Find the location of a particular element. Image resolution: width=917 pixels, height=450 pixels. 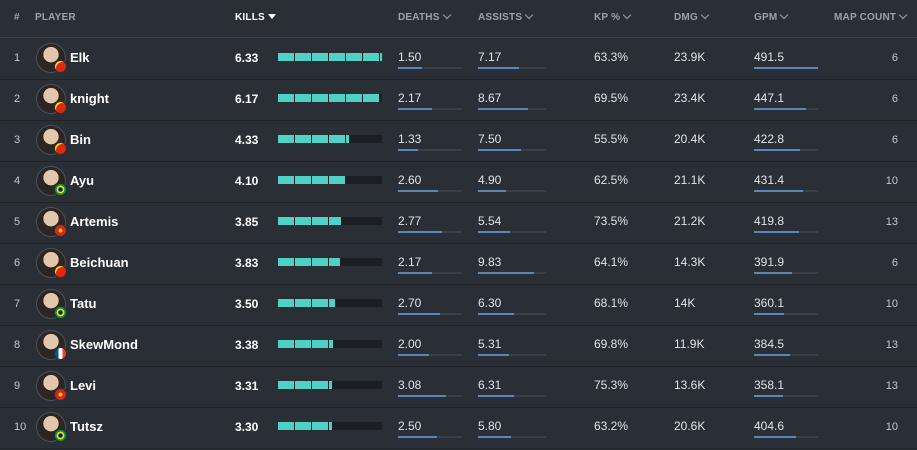

kp-value: 63.3% is located at coordinates (611, 57).